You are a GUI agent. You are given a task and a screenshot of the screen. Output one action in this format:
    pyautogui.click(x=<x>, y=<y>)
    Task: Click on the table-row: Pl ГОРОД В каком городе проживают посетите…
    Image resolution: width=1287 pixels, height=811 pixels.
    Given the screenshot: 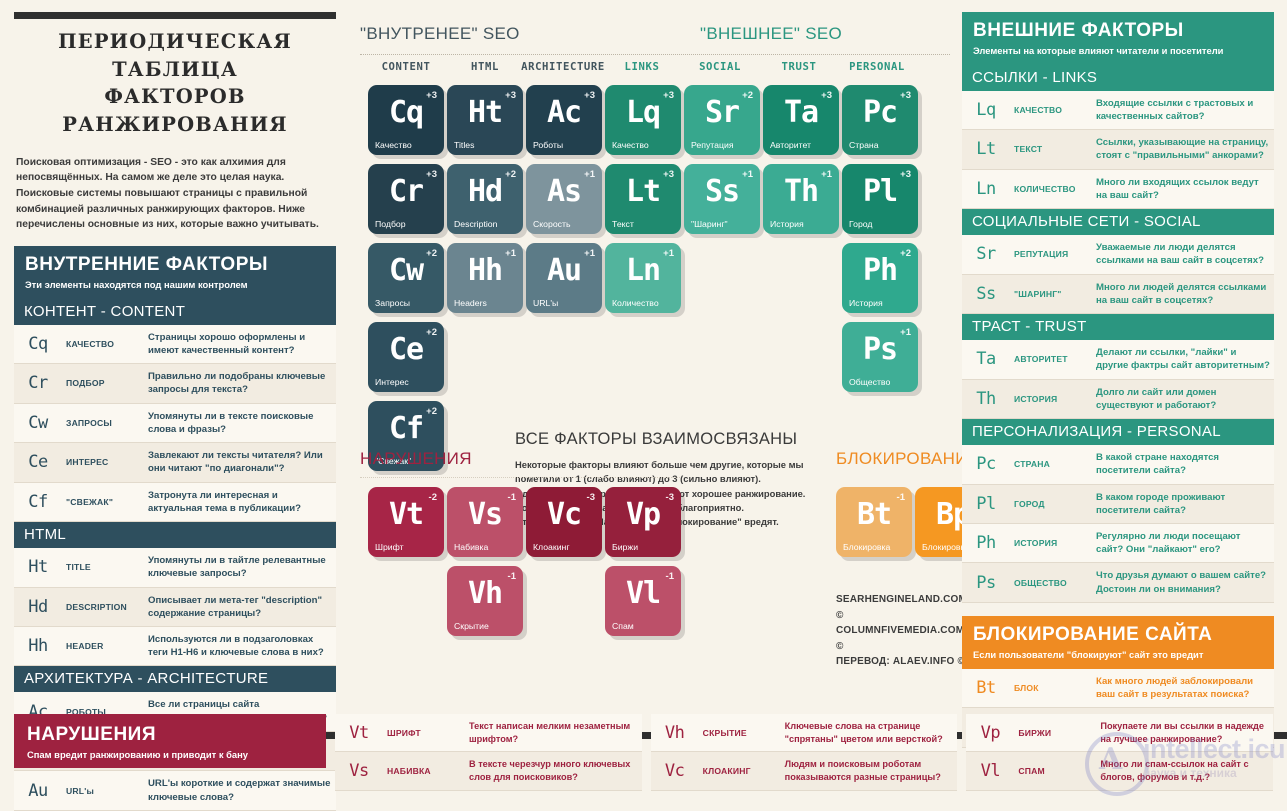 What is the action you would take?
    pyautogui.click(x=1118, y=504)
    